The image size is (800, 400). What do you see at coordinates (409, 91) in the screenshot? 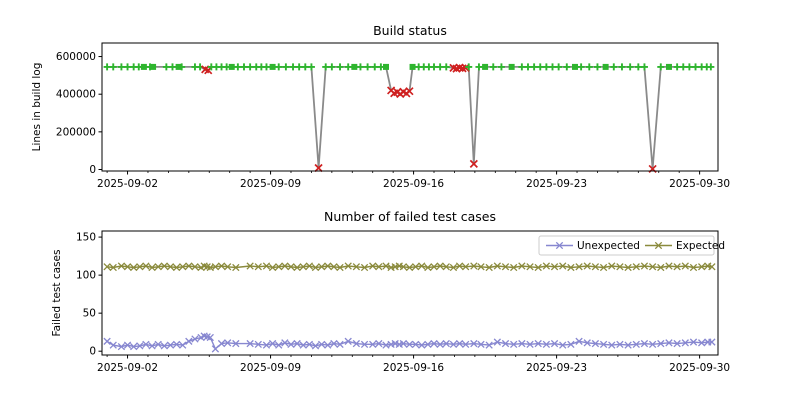
I see `failed-build-x-marker` at bounding box center [409, 91].